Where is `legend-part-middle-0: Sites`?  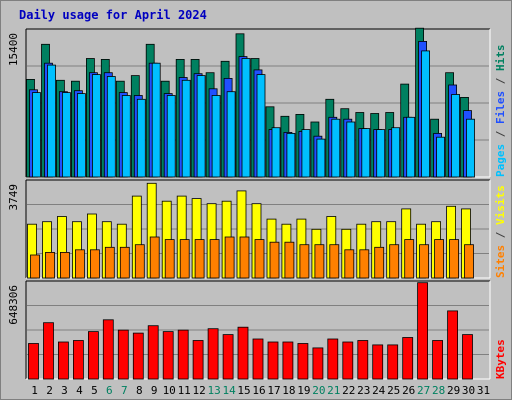
legend-part-middle-0: Sites is located at coordinates (500, 261).